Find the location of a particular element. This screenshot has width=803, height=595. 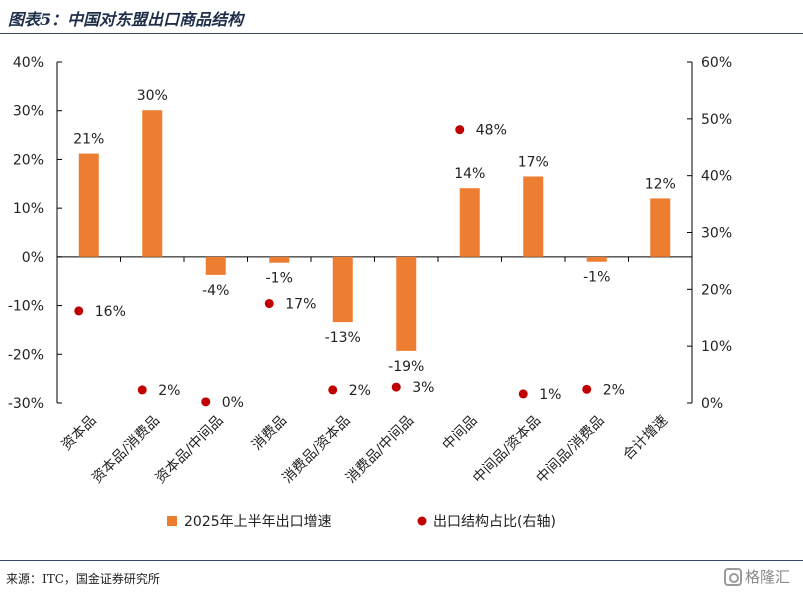

category-label: 资本品/中间品 is located at coordinates (190, 450).